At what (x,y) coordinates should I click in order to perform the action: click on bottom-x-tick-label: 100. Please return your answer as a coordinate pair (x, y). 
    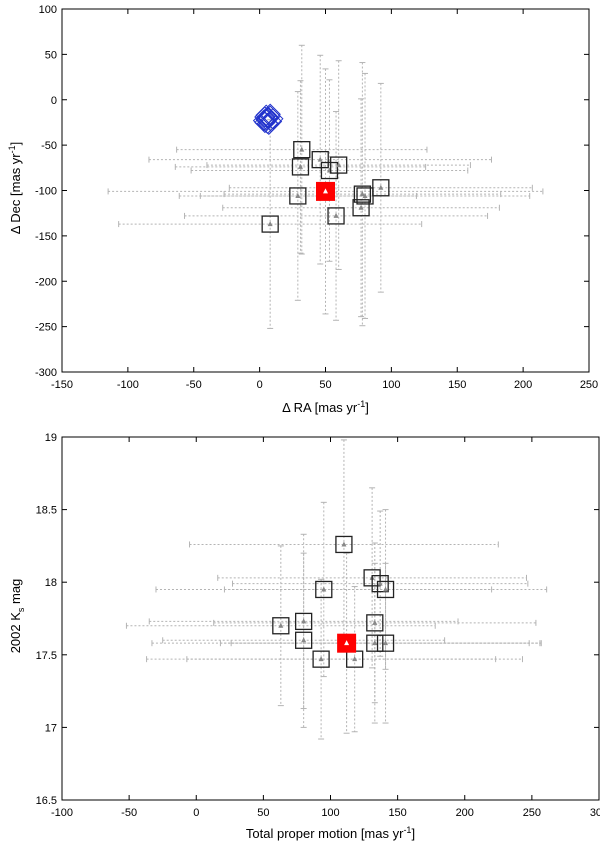
    Looking at the image, I should click on (330, 813).